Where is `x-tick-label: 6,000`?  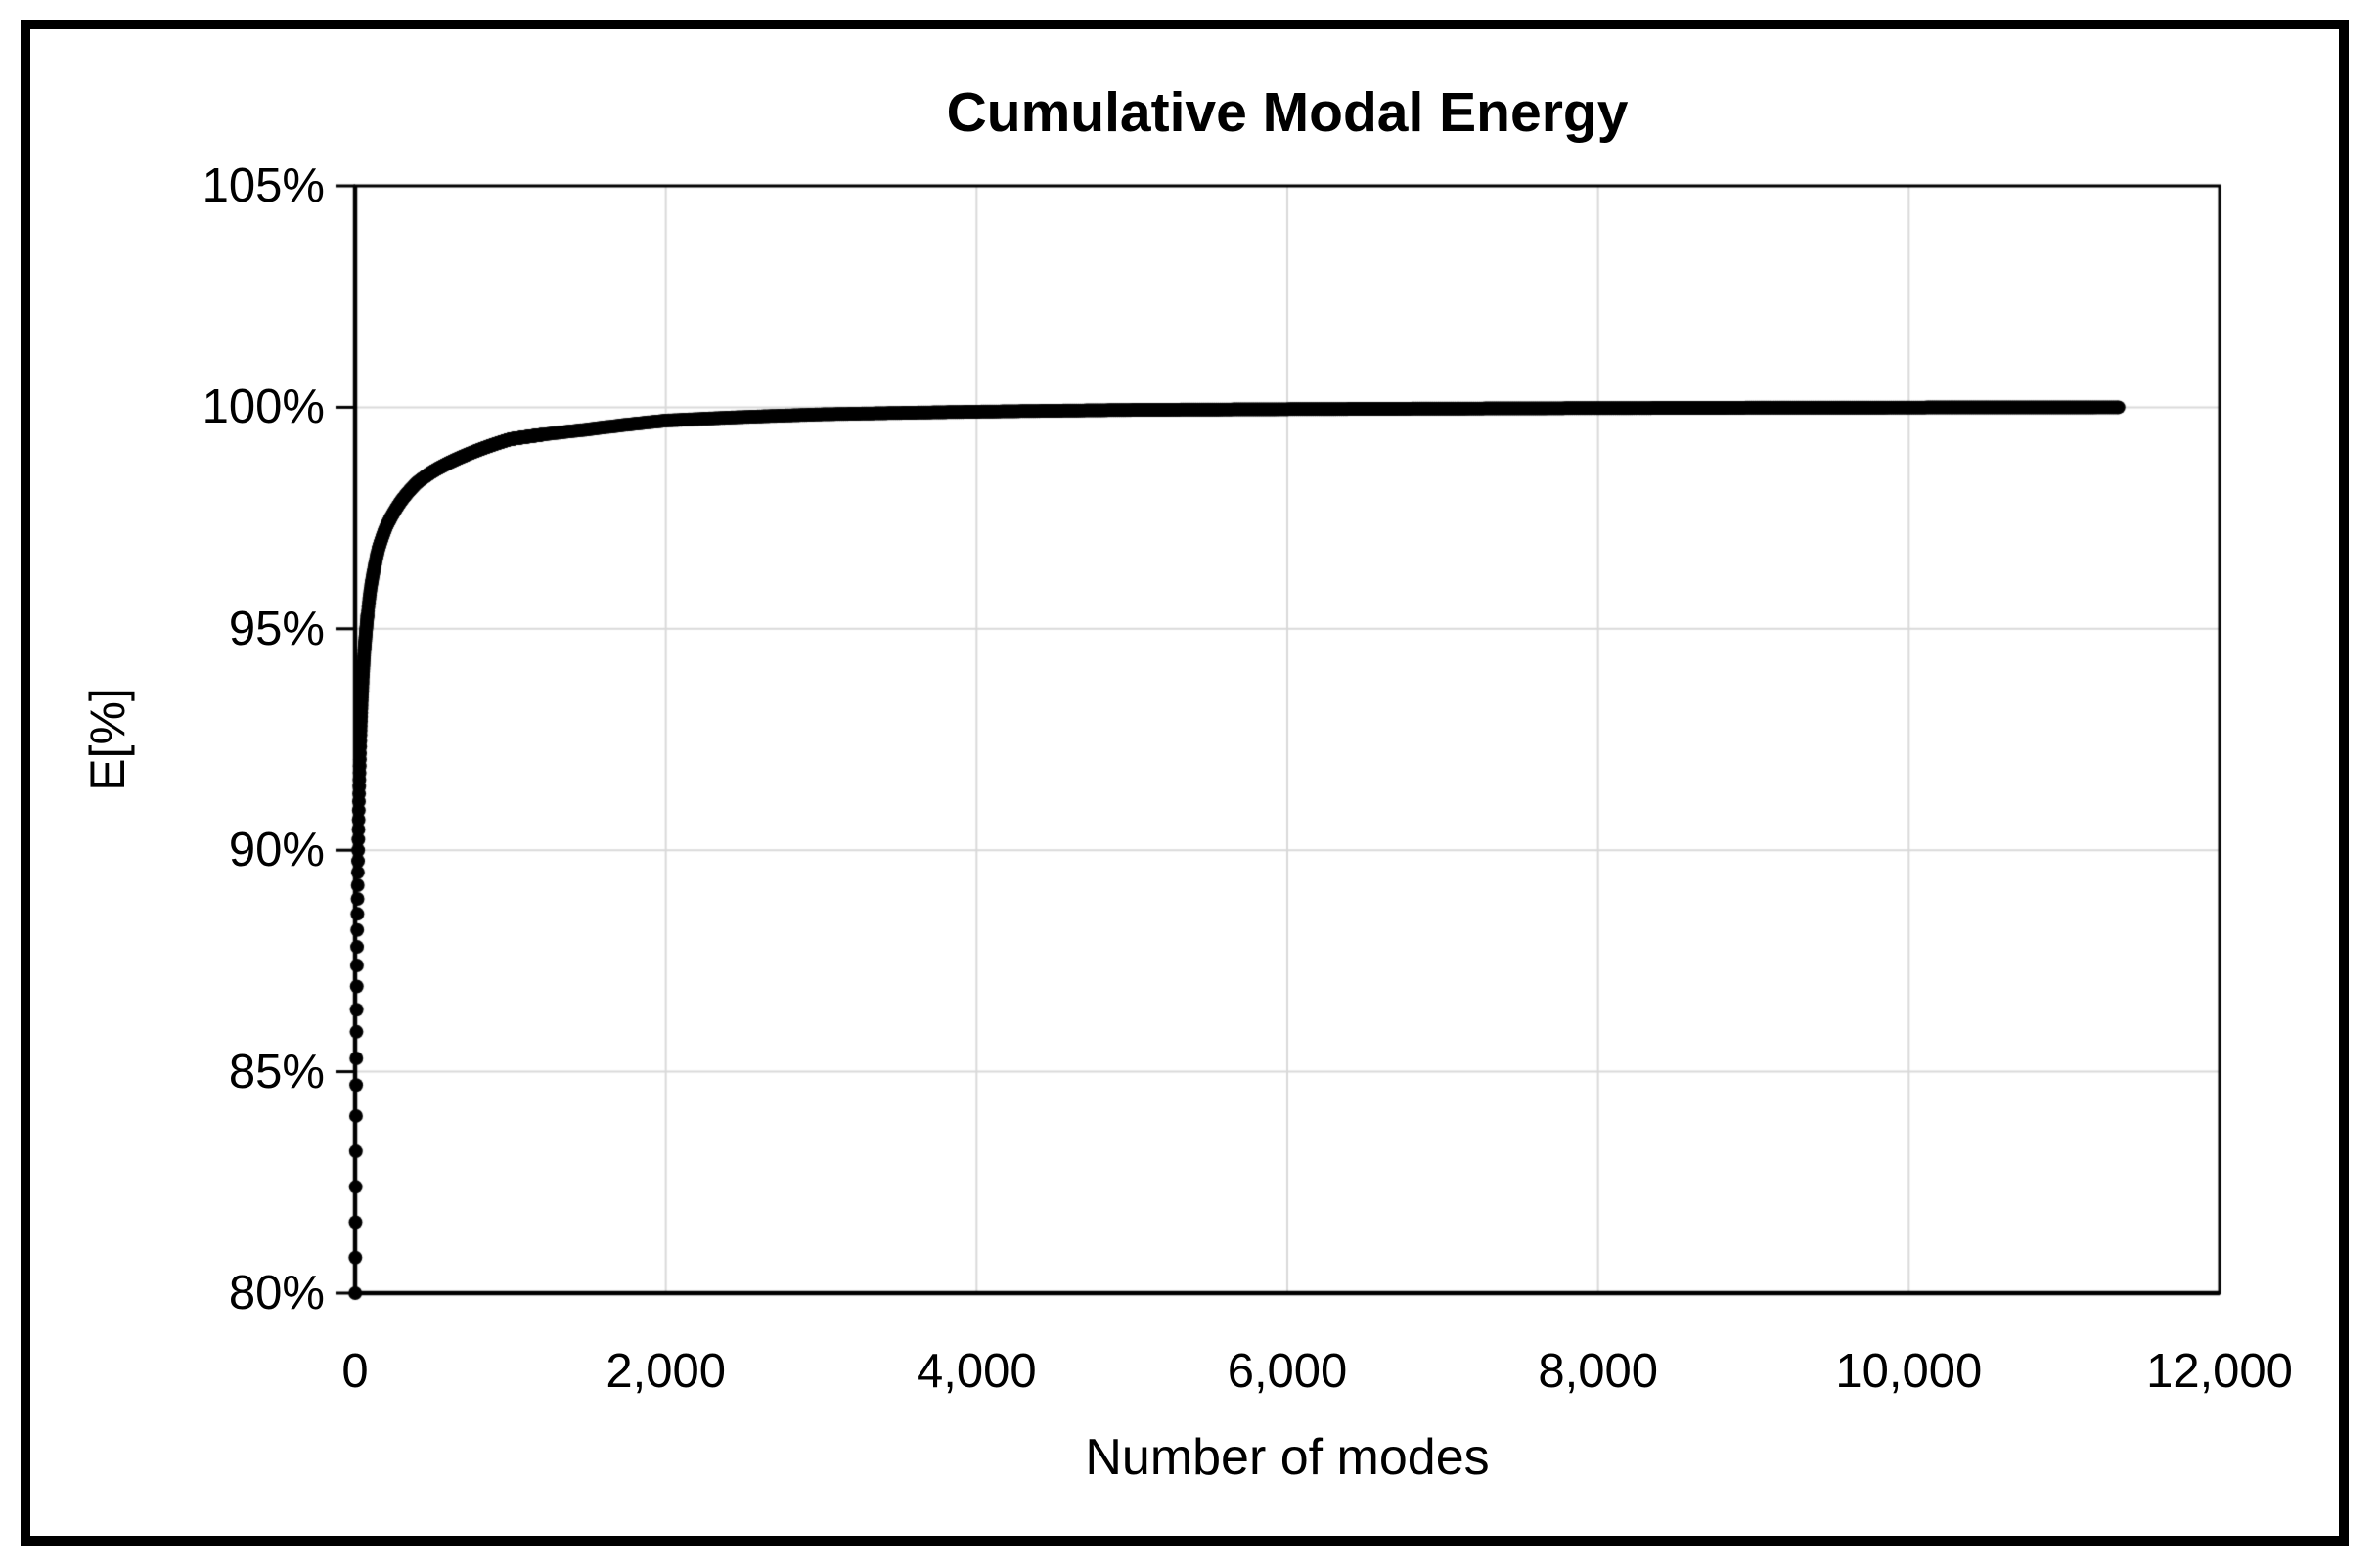
x-tick-label: 6,000 is located at coordinates (1288, 1371).